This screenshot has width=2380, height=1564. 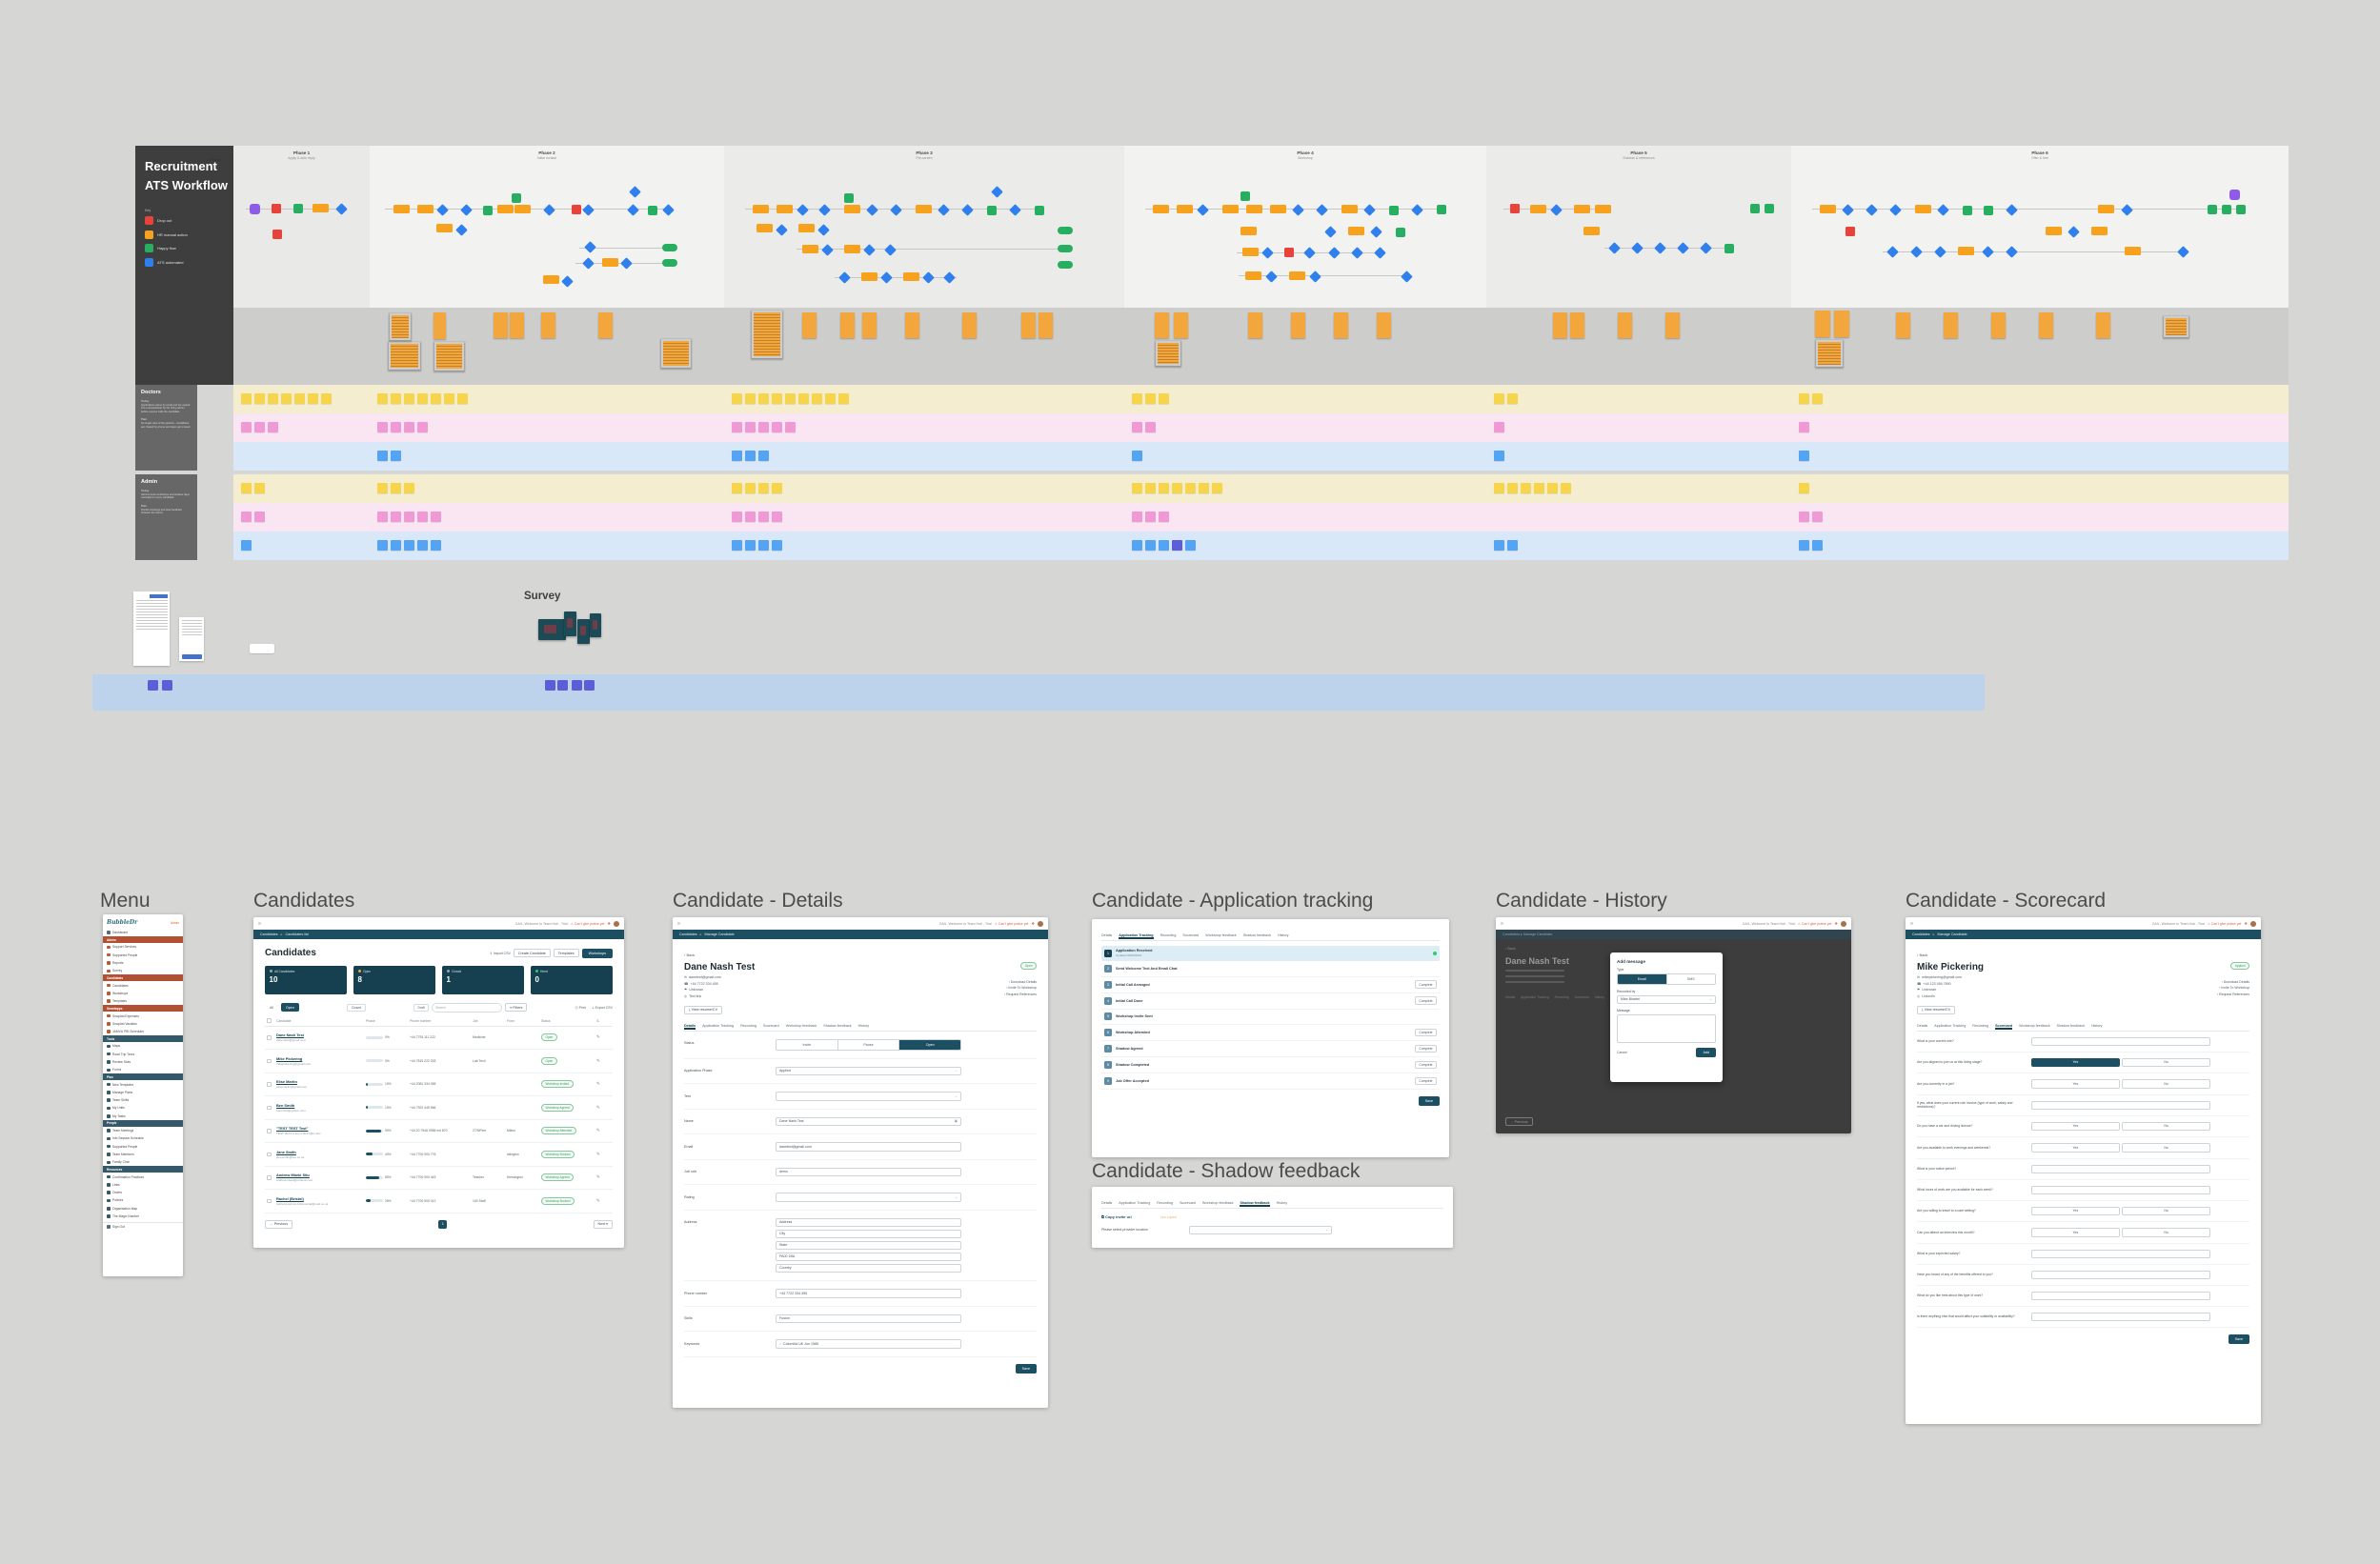 What do you see at coordinates (868, 1234) in the screenshot?
I see `address-input: City` at bounding box center [868, 1234].